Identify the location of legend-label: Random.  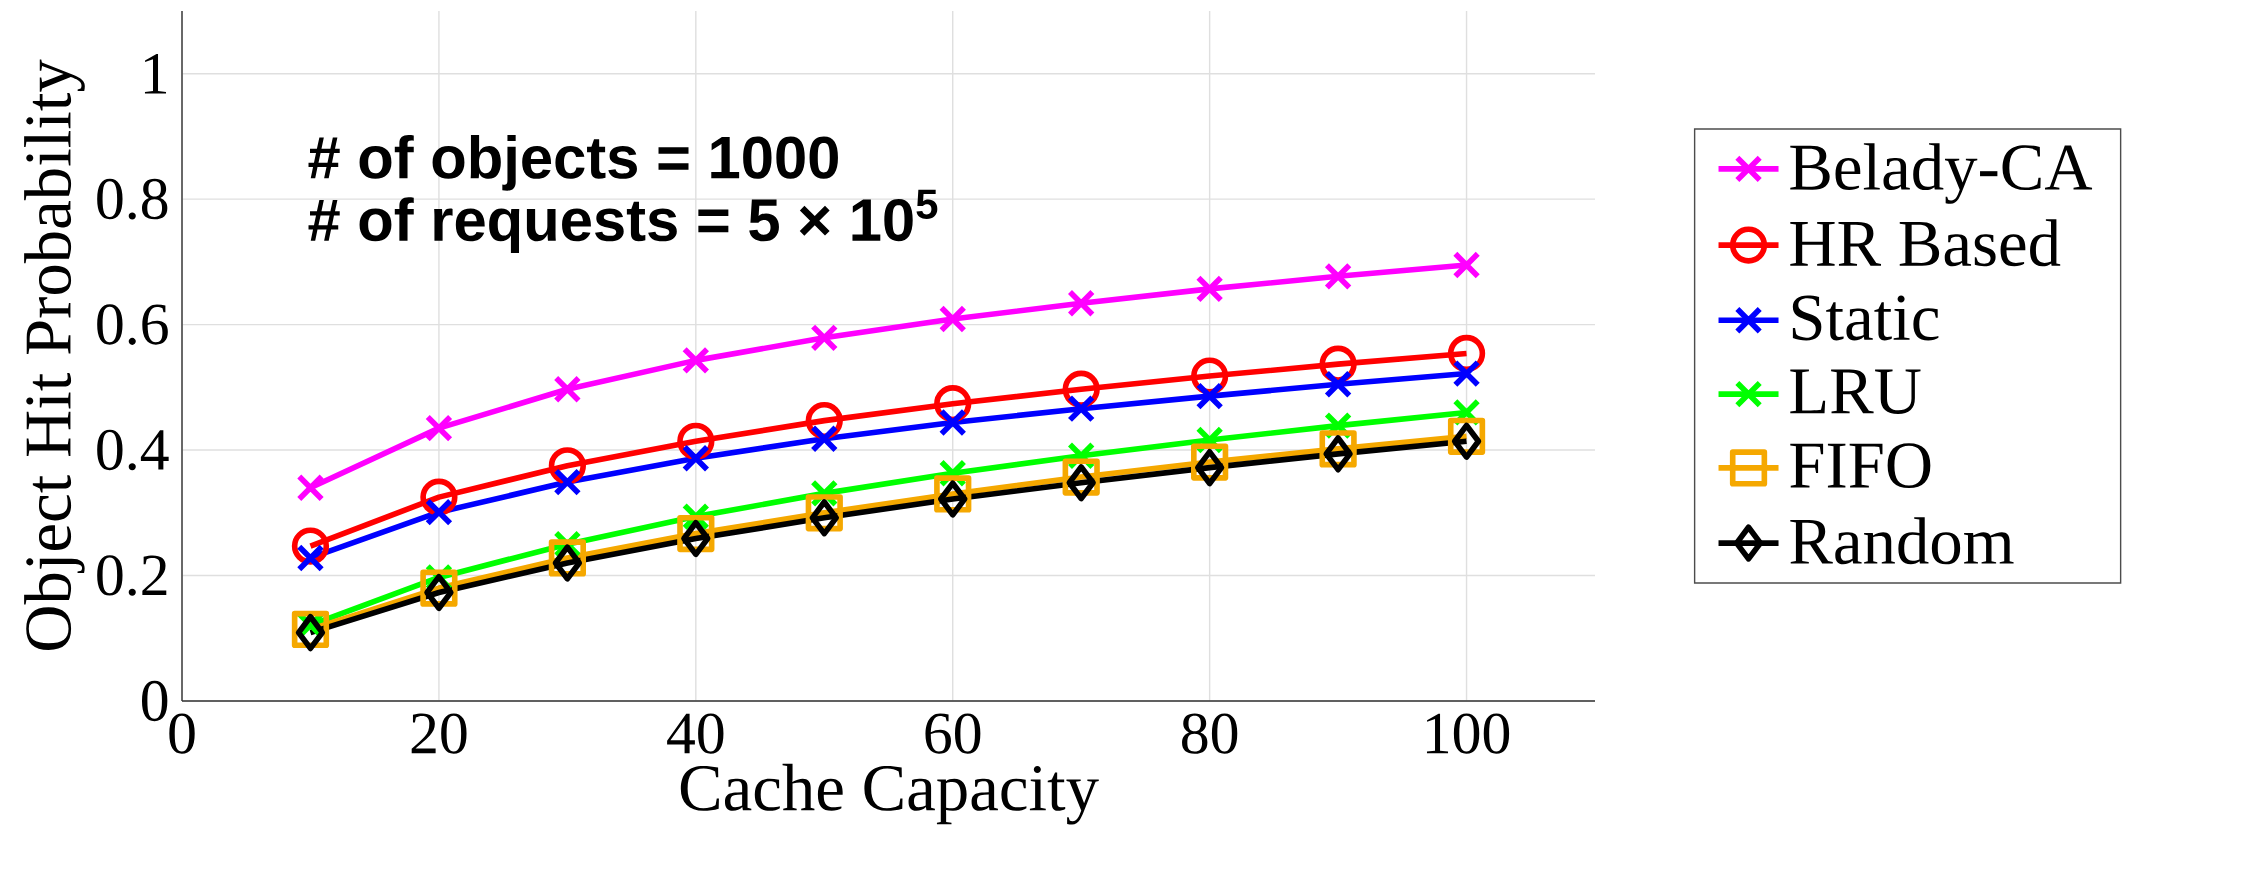
(1902, 541).